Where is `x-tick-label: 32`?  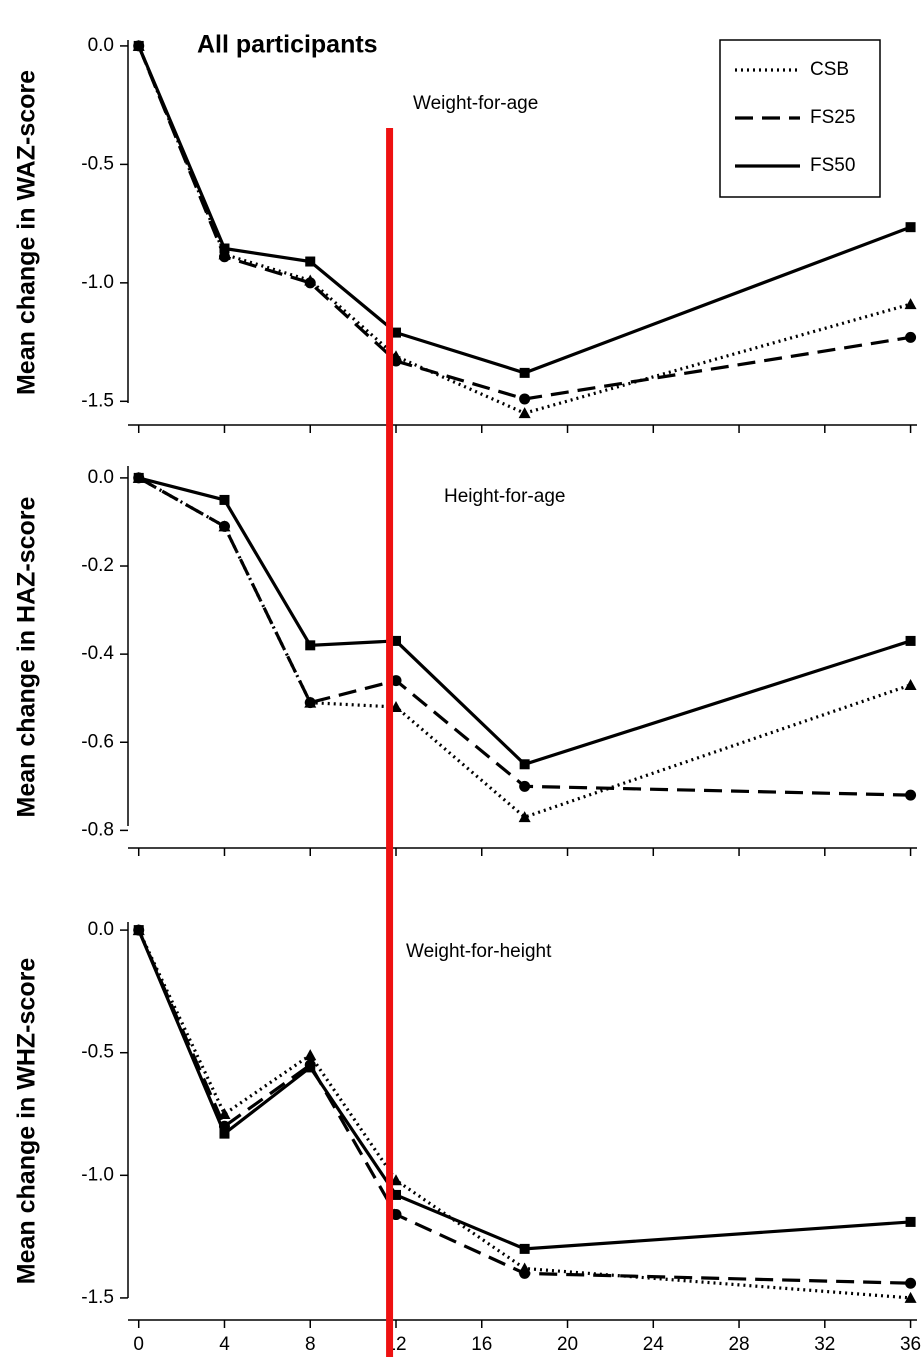
x-tick-label: 32 is located at coordinates (824, 1344).